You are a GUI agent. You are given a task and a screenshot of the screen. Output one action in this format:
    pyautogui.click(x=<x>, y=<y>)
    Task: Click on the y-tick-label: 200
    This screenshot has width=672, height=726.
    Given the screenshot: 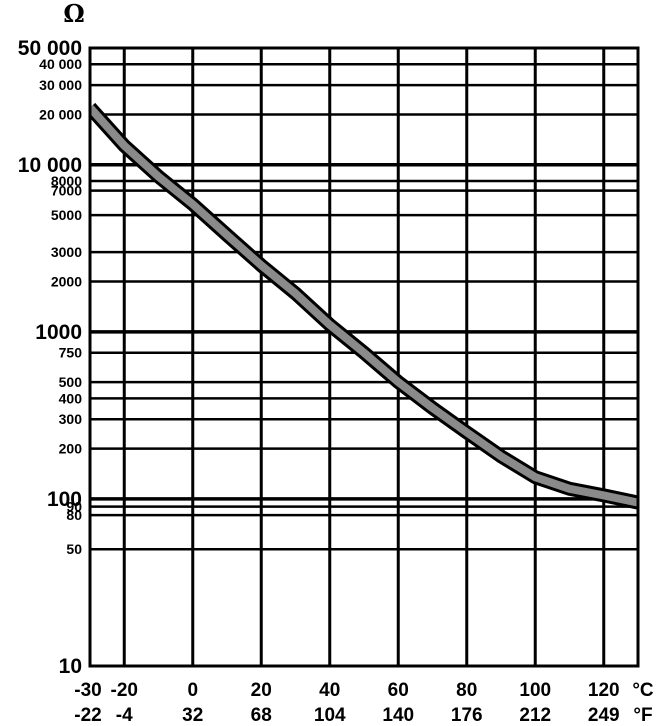 What is the action you would take?
    pyautogui.click(x=71, y=449)
    